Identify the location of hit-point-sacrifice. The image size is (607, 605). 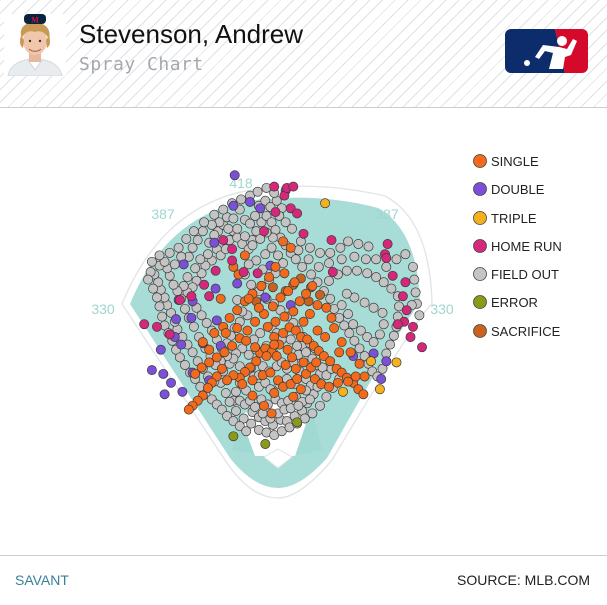
(272, 287).